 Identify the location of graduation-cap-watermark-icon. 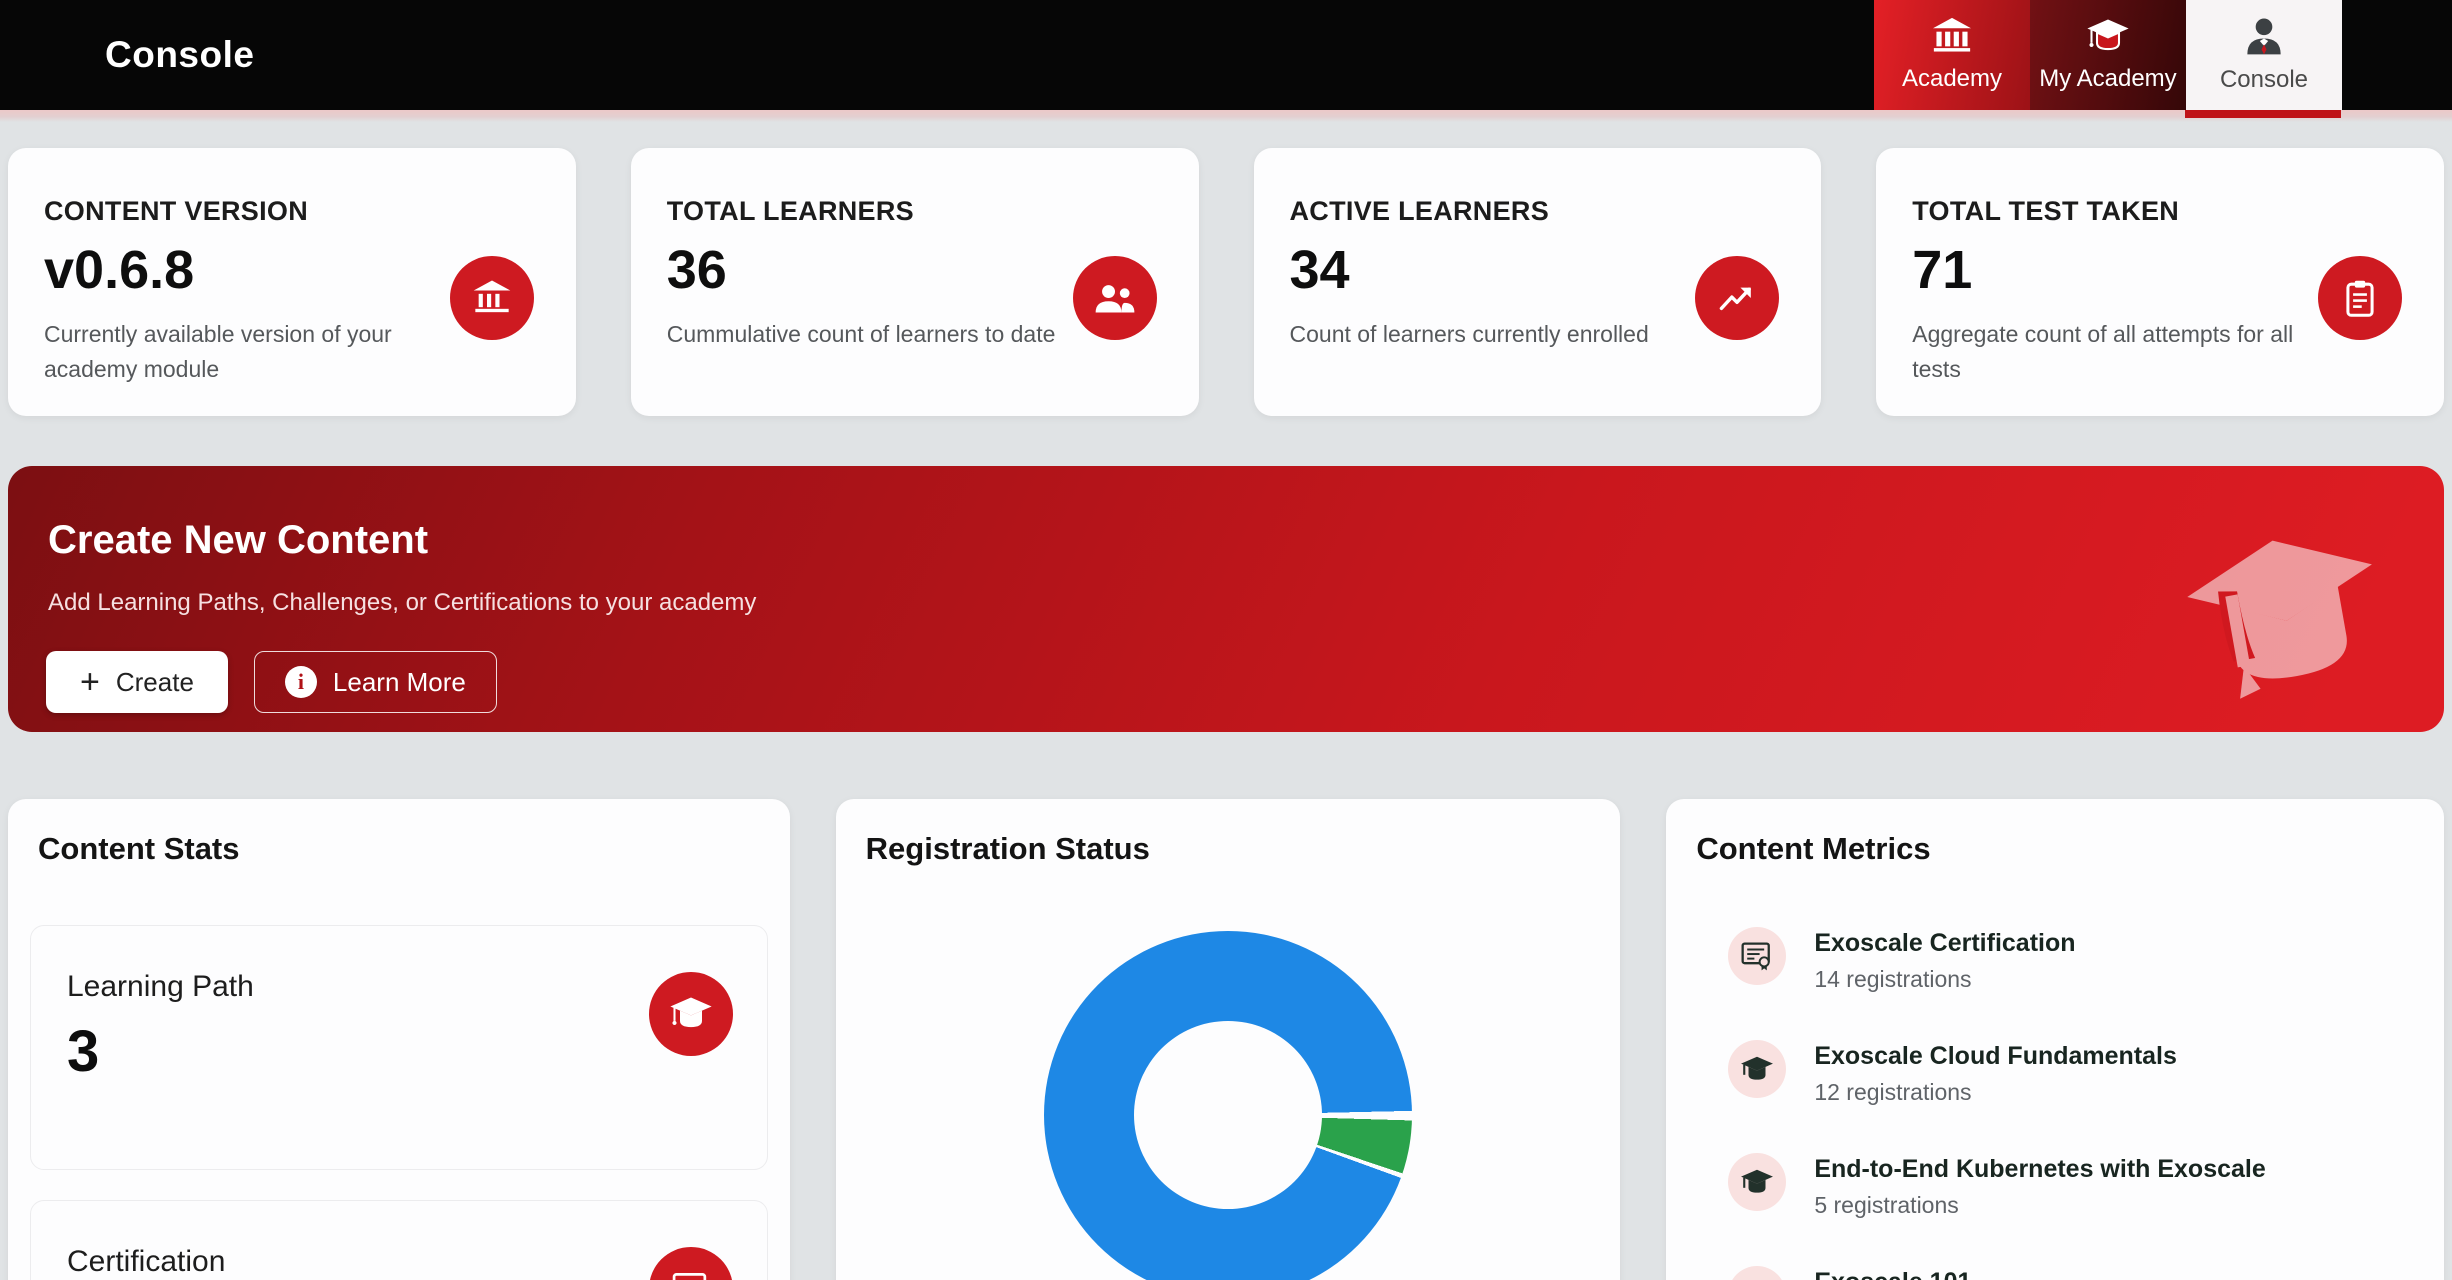
(2286, 617).